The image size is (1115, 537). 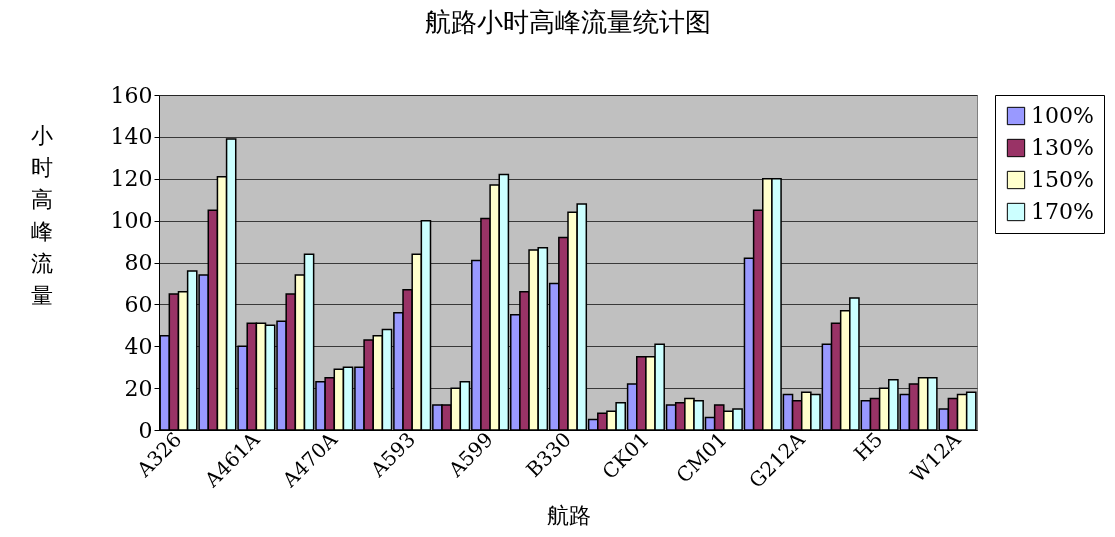 What do you see at coordinates (568, 22) in the screenshot?
I see `chart-title: 航路小时高峰流量统计图` at bounding box center [568, 22].